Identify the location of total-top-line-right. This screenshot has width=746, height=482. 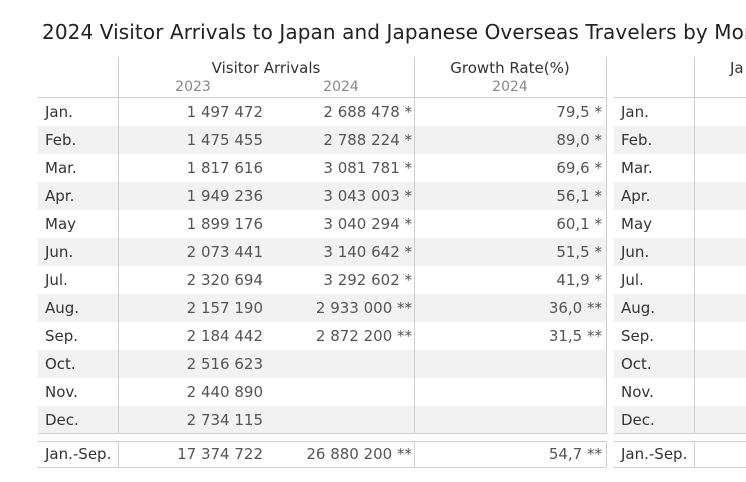
(680, 441).